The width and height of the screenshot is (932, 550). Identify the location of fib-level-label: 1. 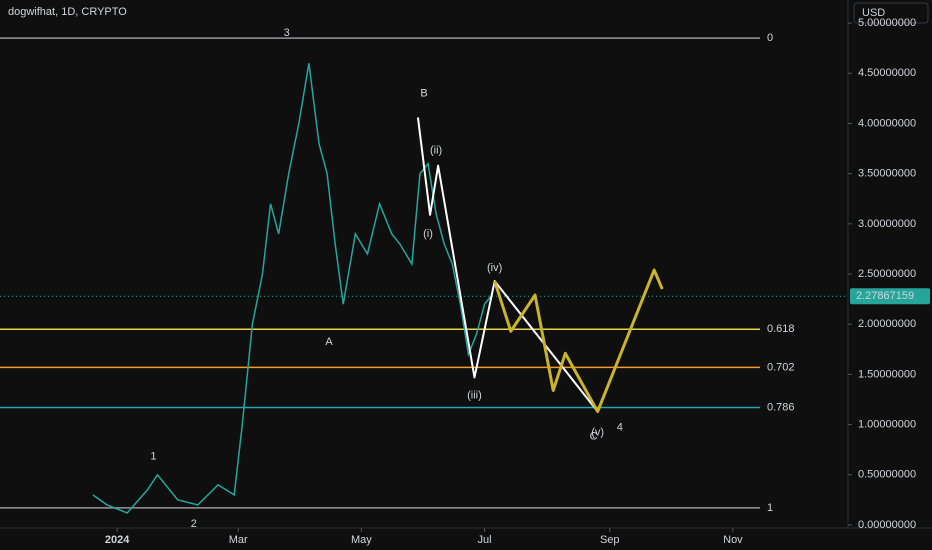
(770, 508).